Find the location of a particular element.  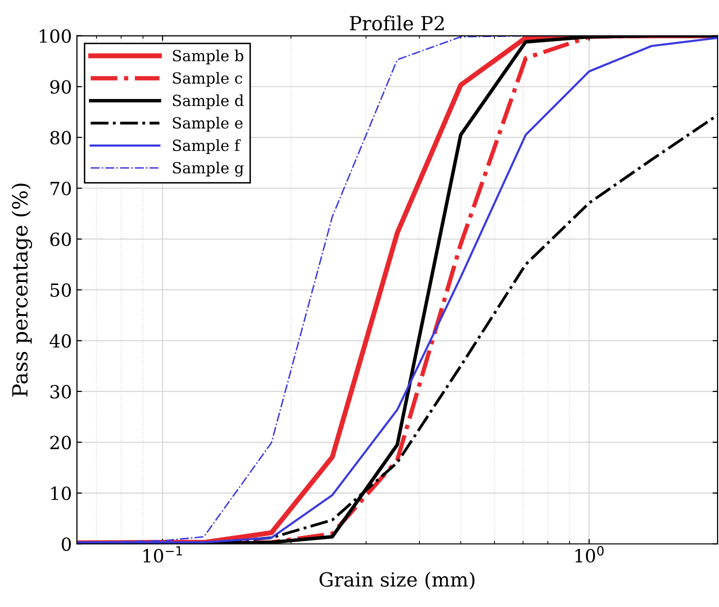

legend-label: Sample c is located at coordinates (207, 79).